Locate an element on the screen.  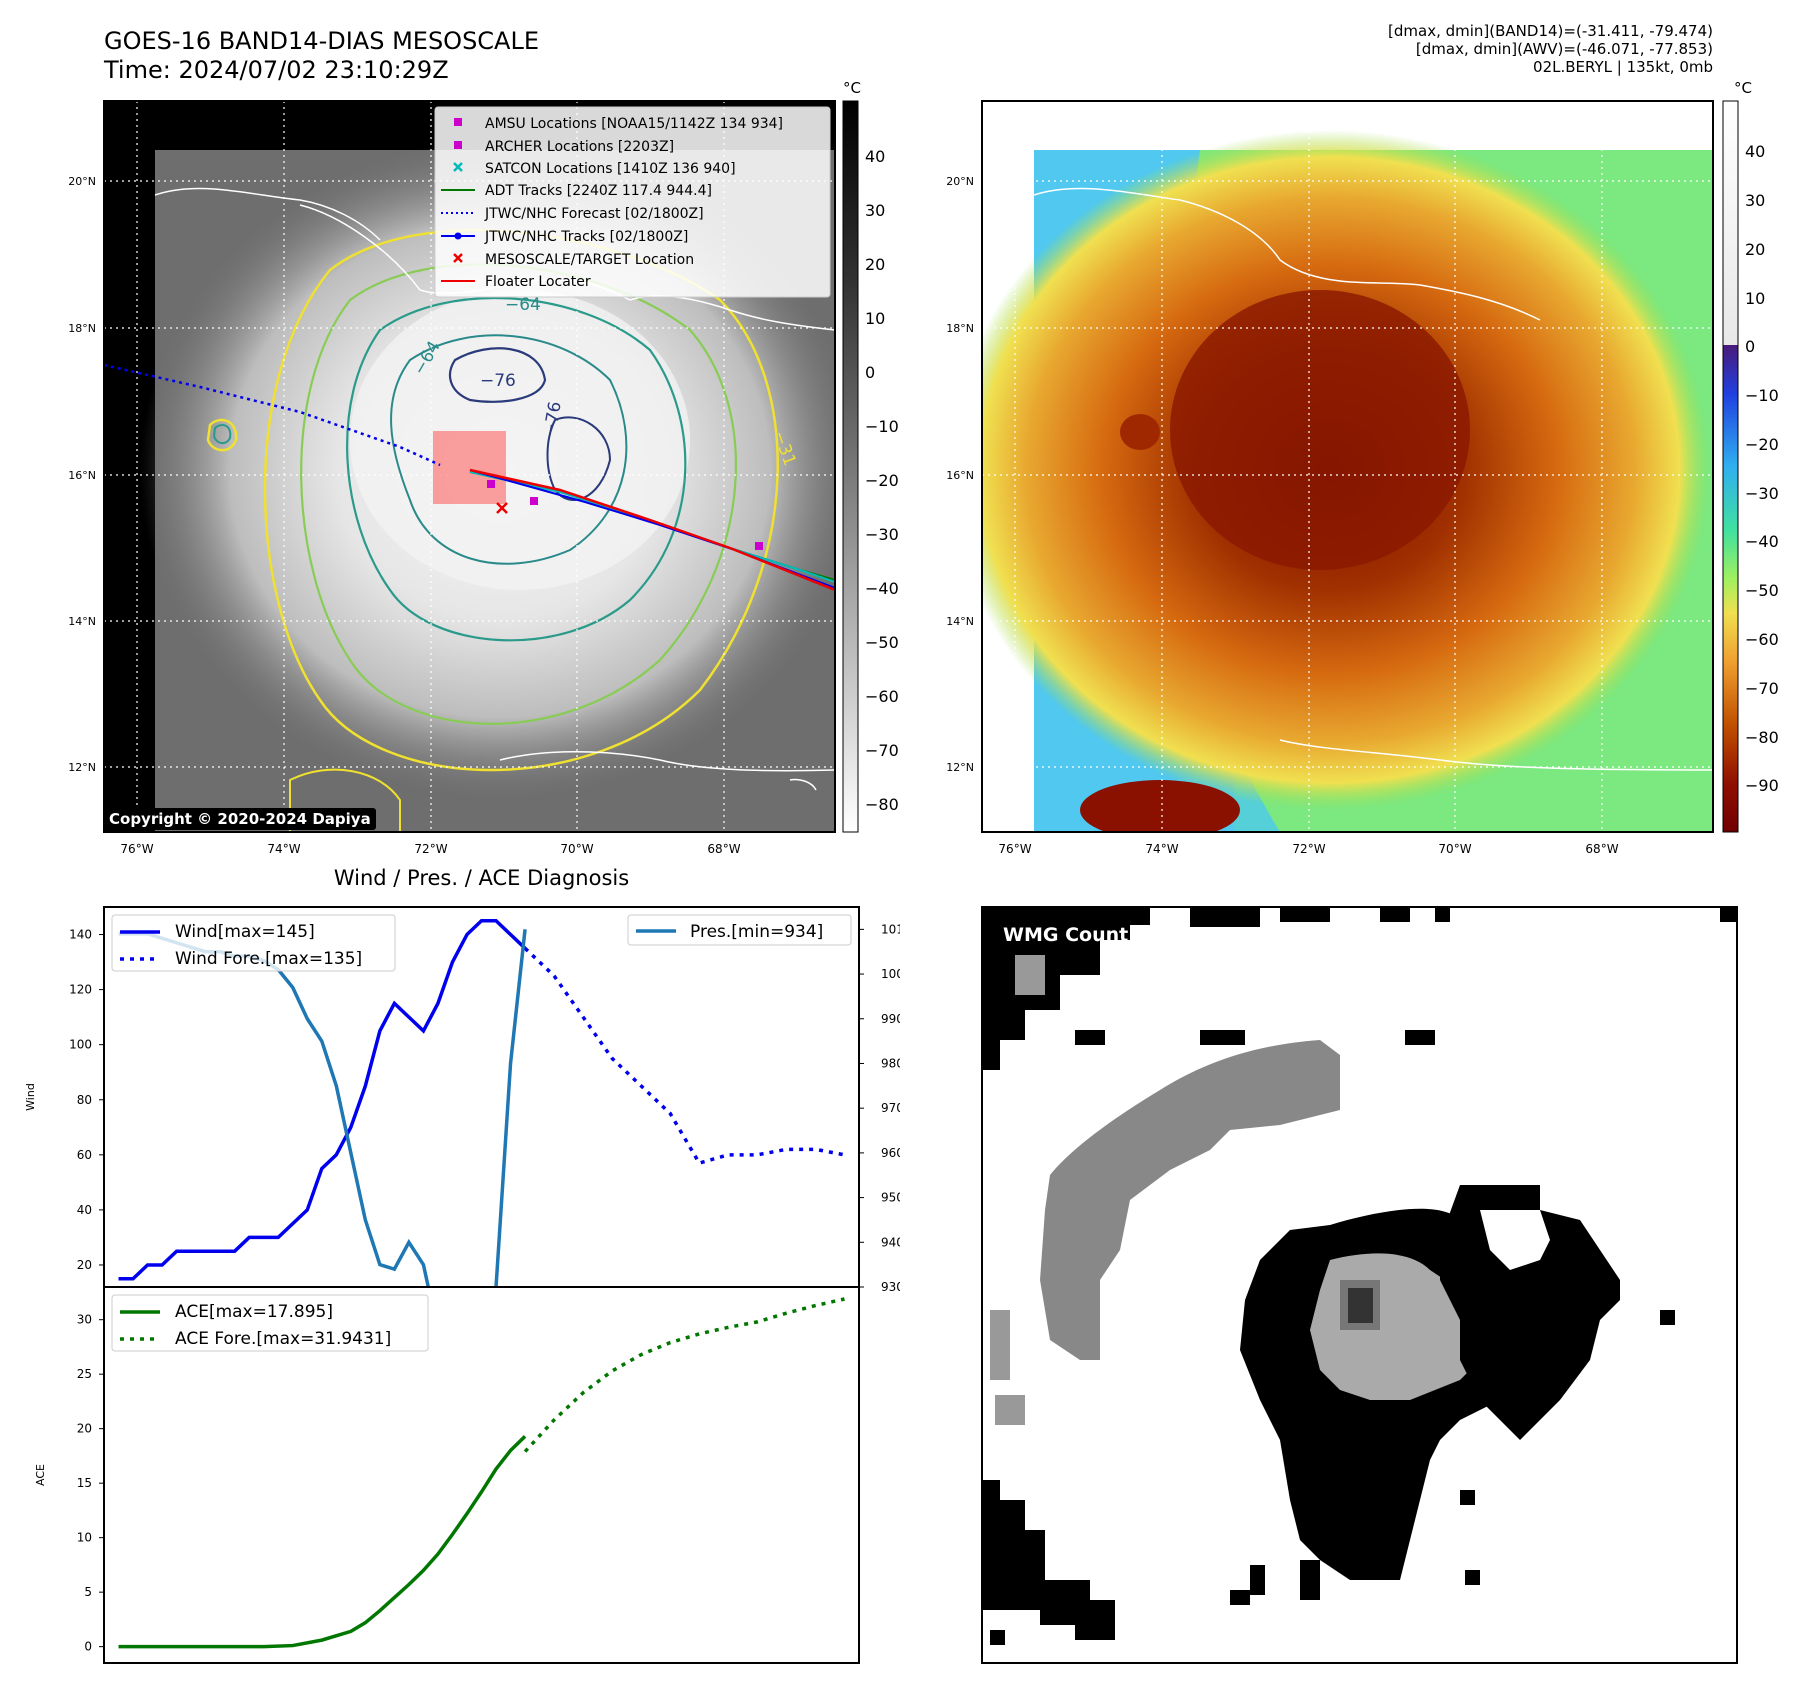
pressure-legend-label: Pres.[min=934] is located at coordinates (756, 932).